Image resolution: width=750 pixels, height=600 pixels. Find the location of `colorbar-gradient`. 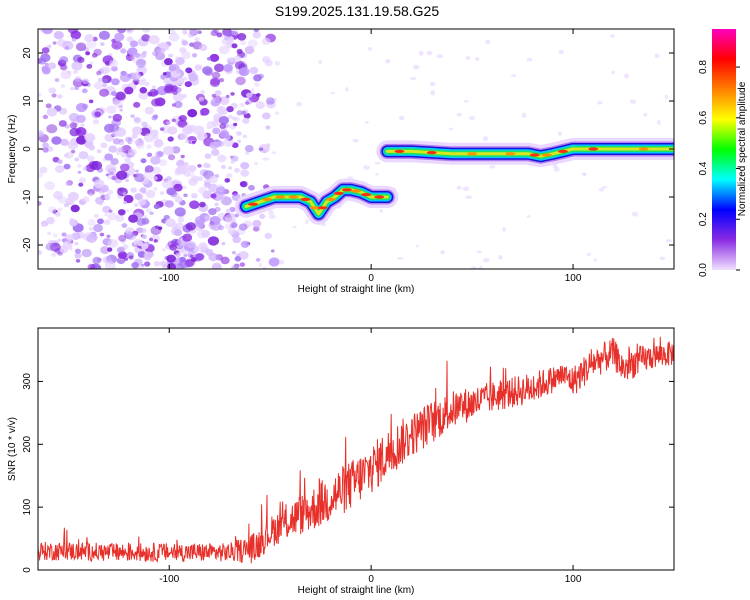

colorbar-gradient is located at coordinates (724, 149).